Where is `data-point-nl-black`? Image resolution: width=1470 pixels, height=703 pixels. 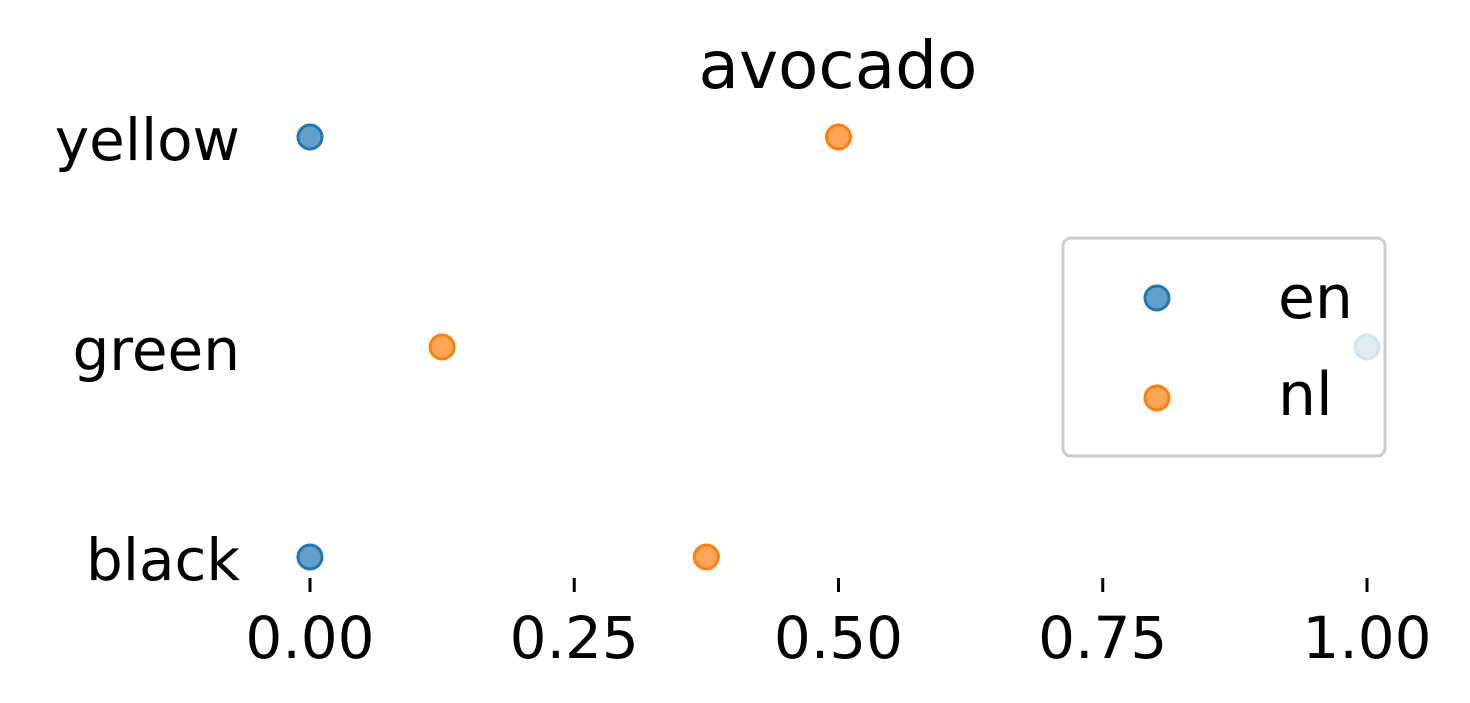 data-point-nl-black is located at coordinates (706, 557).